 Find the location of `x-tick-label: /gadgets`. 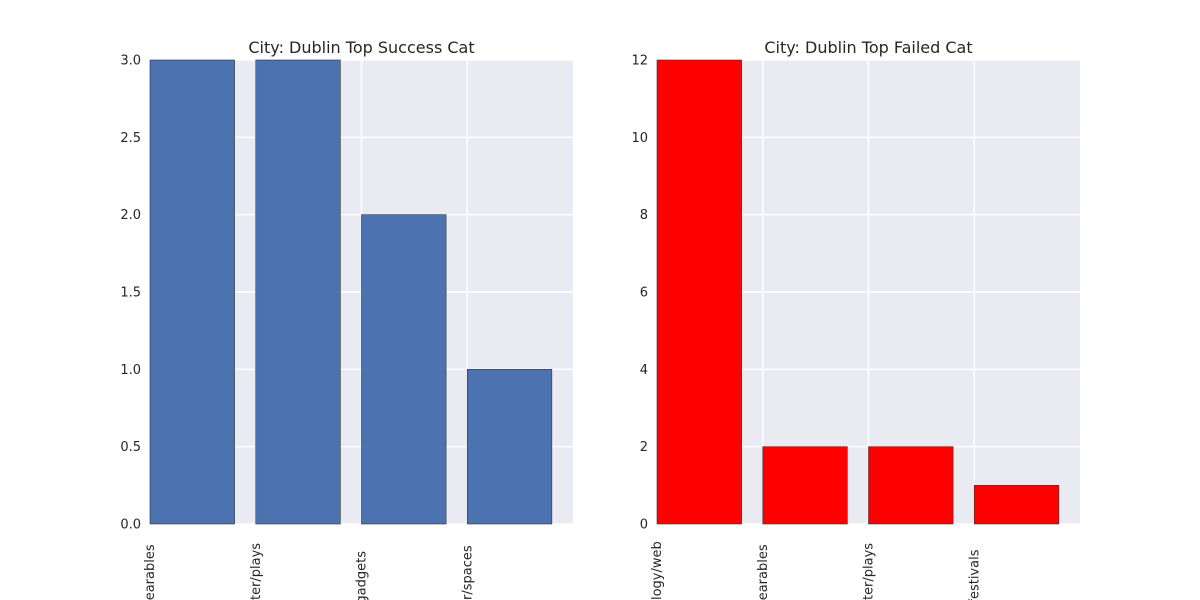

x-tick-label: /gadgets is located at coordinates (362, 575).